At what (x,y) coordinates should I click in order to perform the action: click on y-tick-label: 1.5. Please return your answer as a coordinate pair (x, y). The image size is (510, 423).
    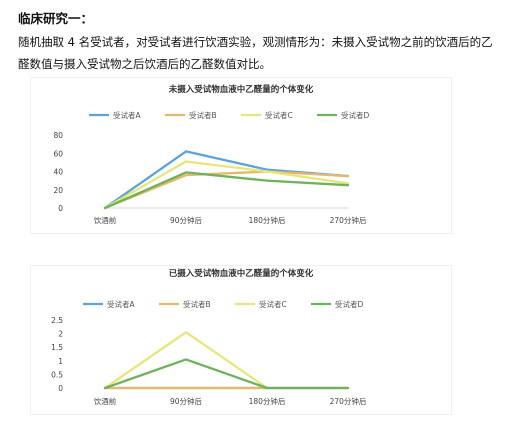
    Looking at the image, I should click on (57, 347).